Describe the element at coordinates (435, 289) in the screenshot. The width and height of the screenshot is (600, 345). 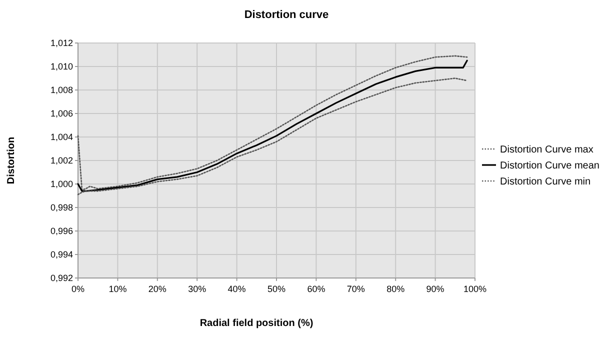
I see `x-tick-label: 90%` at that location.